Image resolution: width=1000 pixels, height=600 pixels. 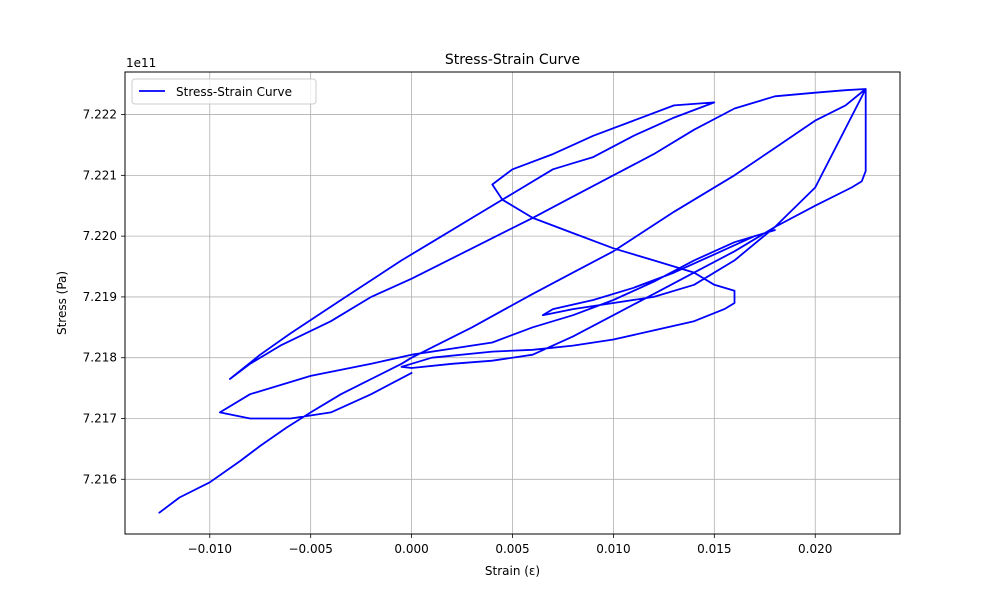 What do you see at coordinates (512, 571) in the screenshot?
I see `x-axis-label: Strain (ε)` at bounding box center [512, 571].